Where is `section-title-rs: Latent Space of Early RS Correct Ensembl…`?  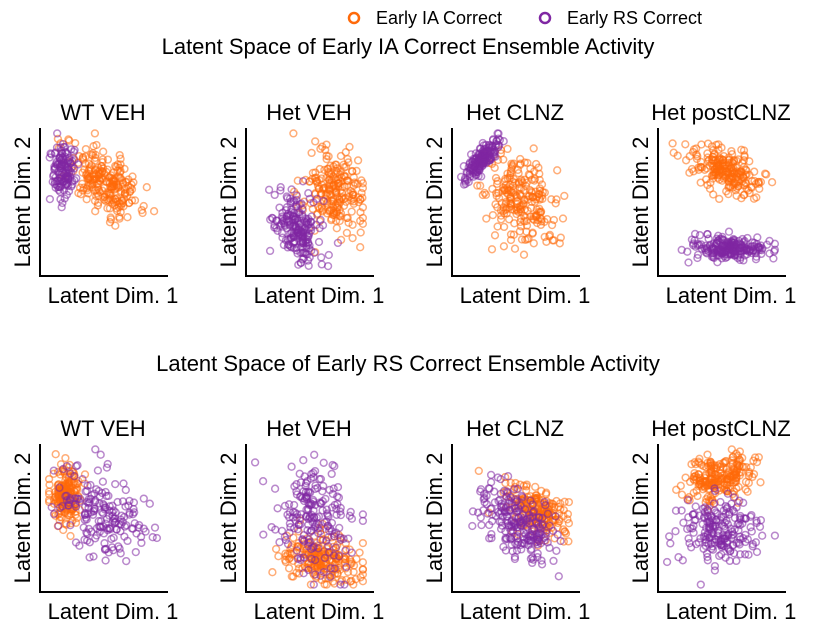 section-title-rs: Latent Space of Early RS Correct Ensembl… is located at coordinates (408, 363).